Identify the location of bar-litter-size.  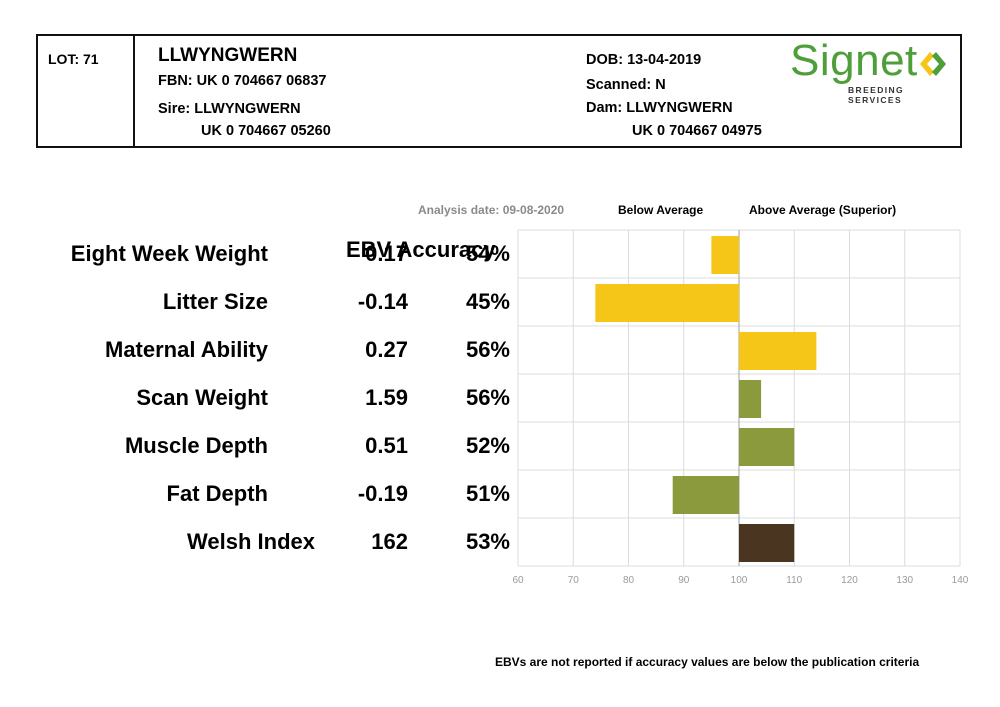
(667, 303).